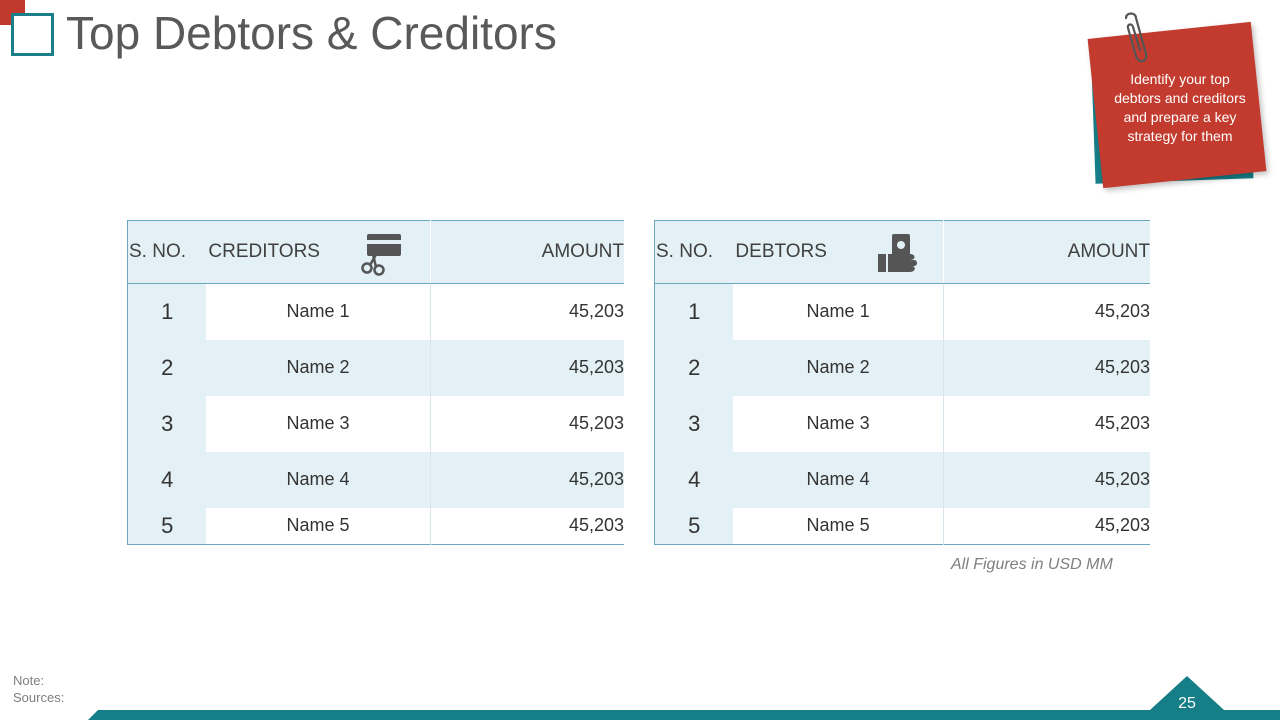 Image resolution: width=1280 pixels, height=720 pixels. I want to click on note-label: Note:, so click(29, 680).